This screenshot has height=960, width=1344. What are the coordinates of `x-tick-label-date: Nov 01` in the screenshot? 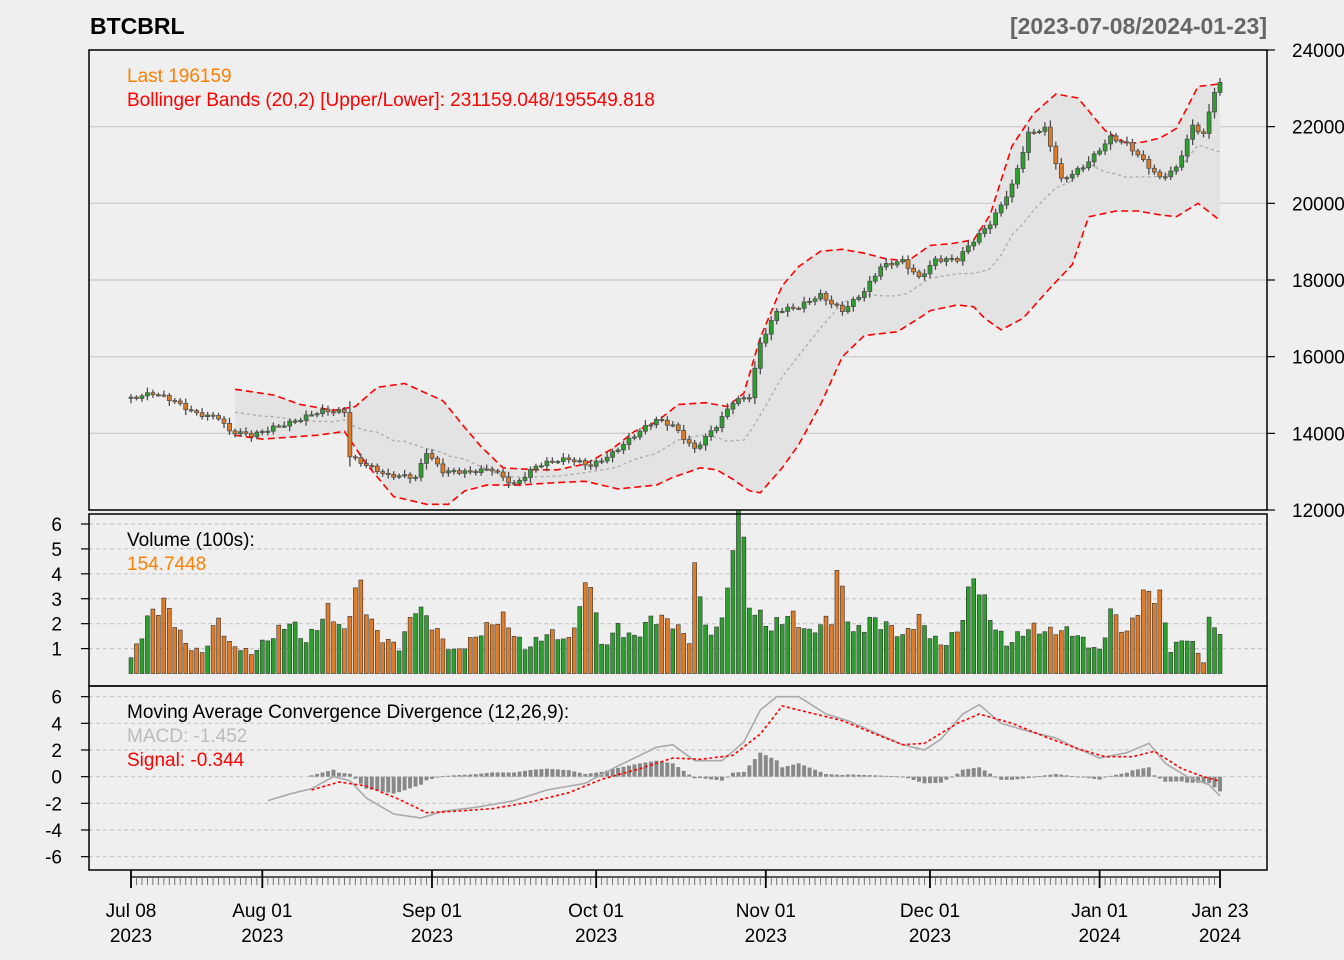 It's located at (766, 911).